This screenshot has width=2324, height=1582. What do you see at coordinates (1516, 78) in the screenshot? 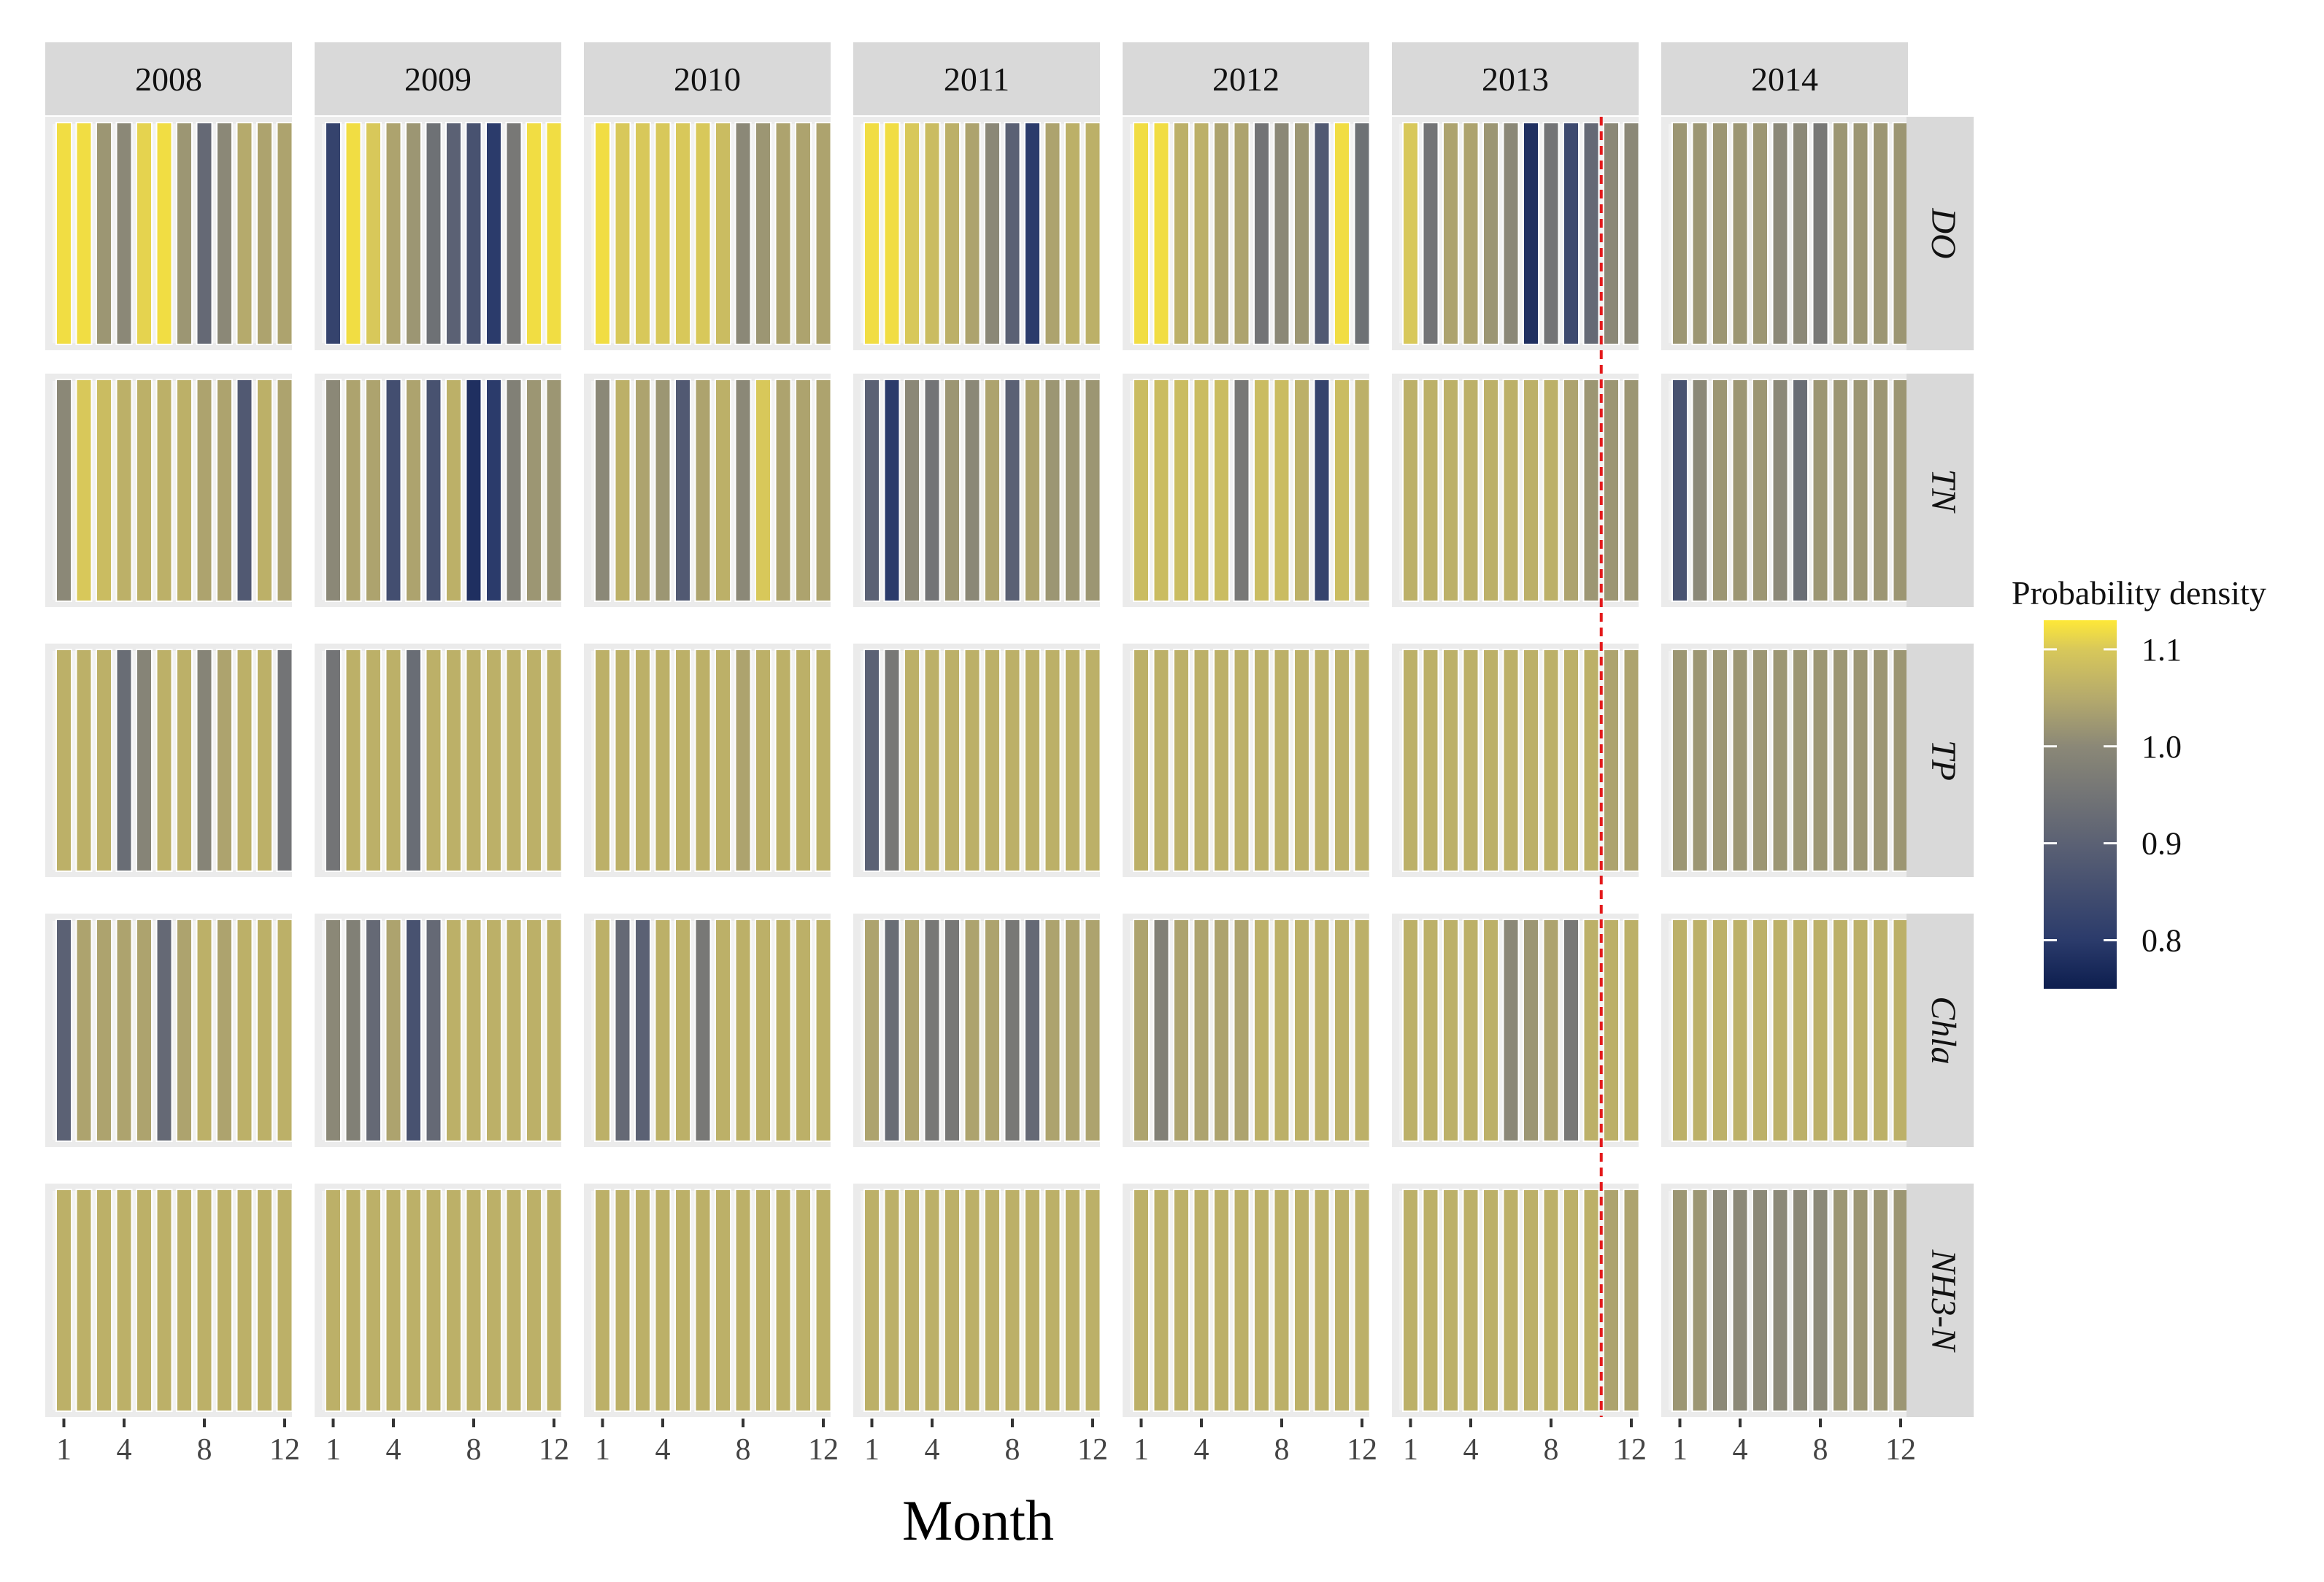
I see `year-strip-2013` at bounding box center [1516, 78].